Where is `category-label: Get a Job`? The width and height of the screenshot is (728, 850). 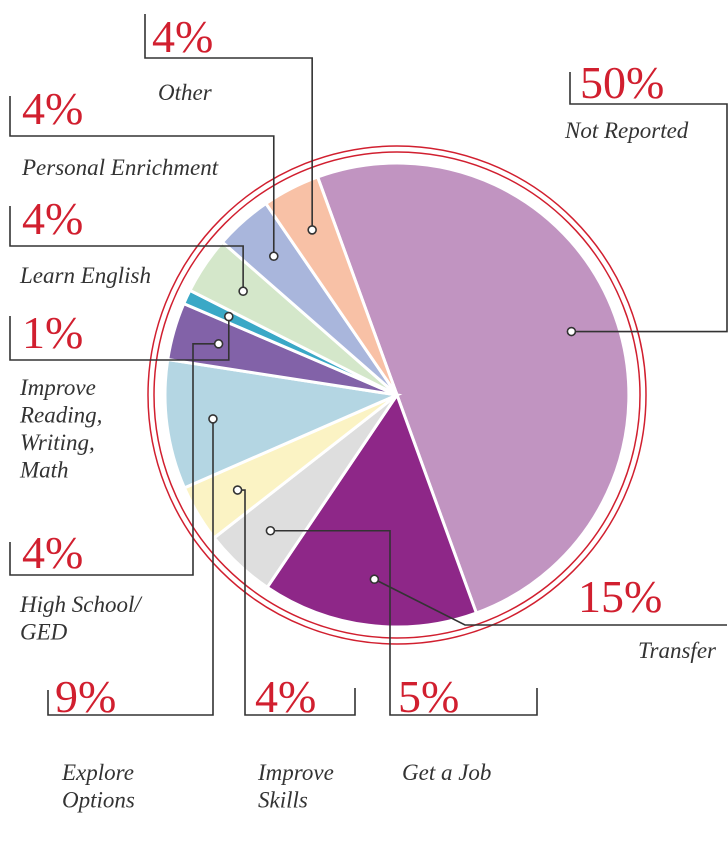
category-label: Get a Job is located at coordinates (446, 772).